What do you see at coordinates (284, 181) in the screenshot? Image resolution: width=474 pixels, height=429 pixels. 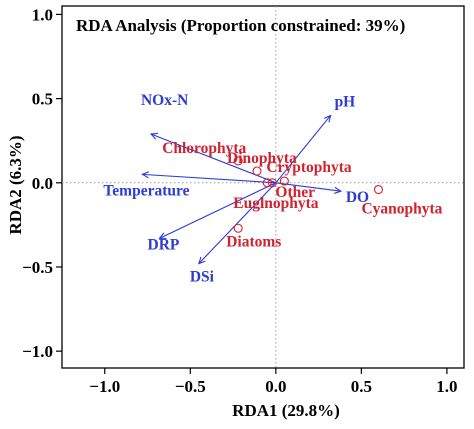 I see `species-point-cryptophyta` at bounding box center [284, 181].